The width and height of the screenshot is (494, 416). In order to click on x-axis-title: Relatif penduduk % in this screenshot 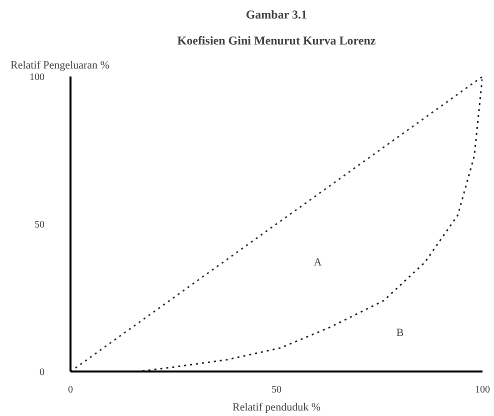, I will do `click(276, 408)`.